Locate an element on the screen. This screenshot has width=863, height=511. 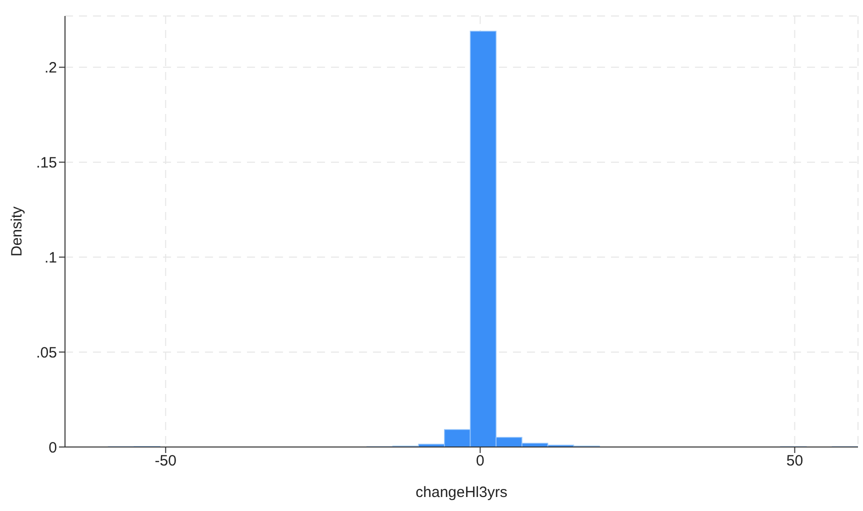
x-tick-label: 50 is located at coordinates (795, 461).